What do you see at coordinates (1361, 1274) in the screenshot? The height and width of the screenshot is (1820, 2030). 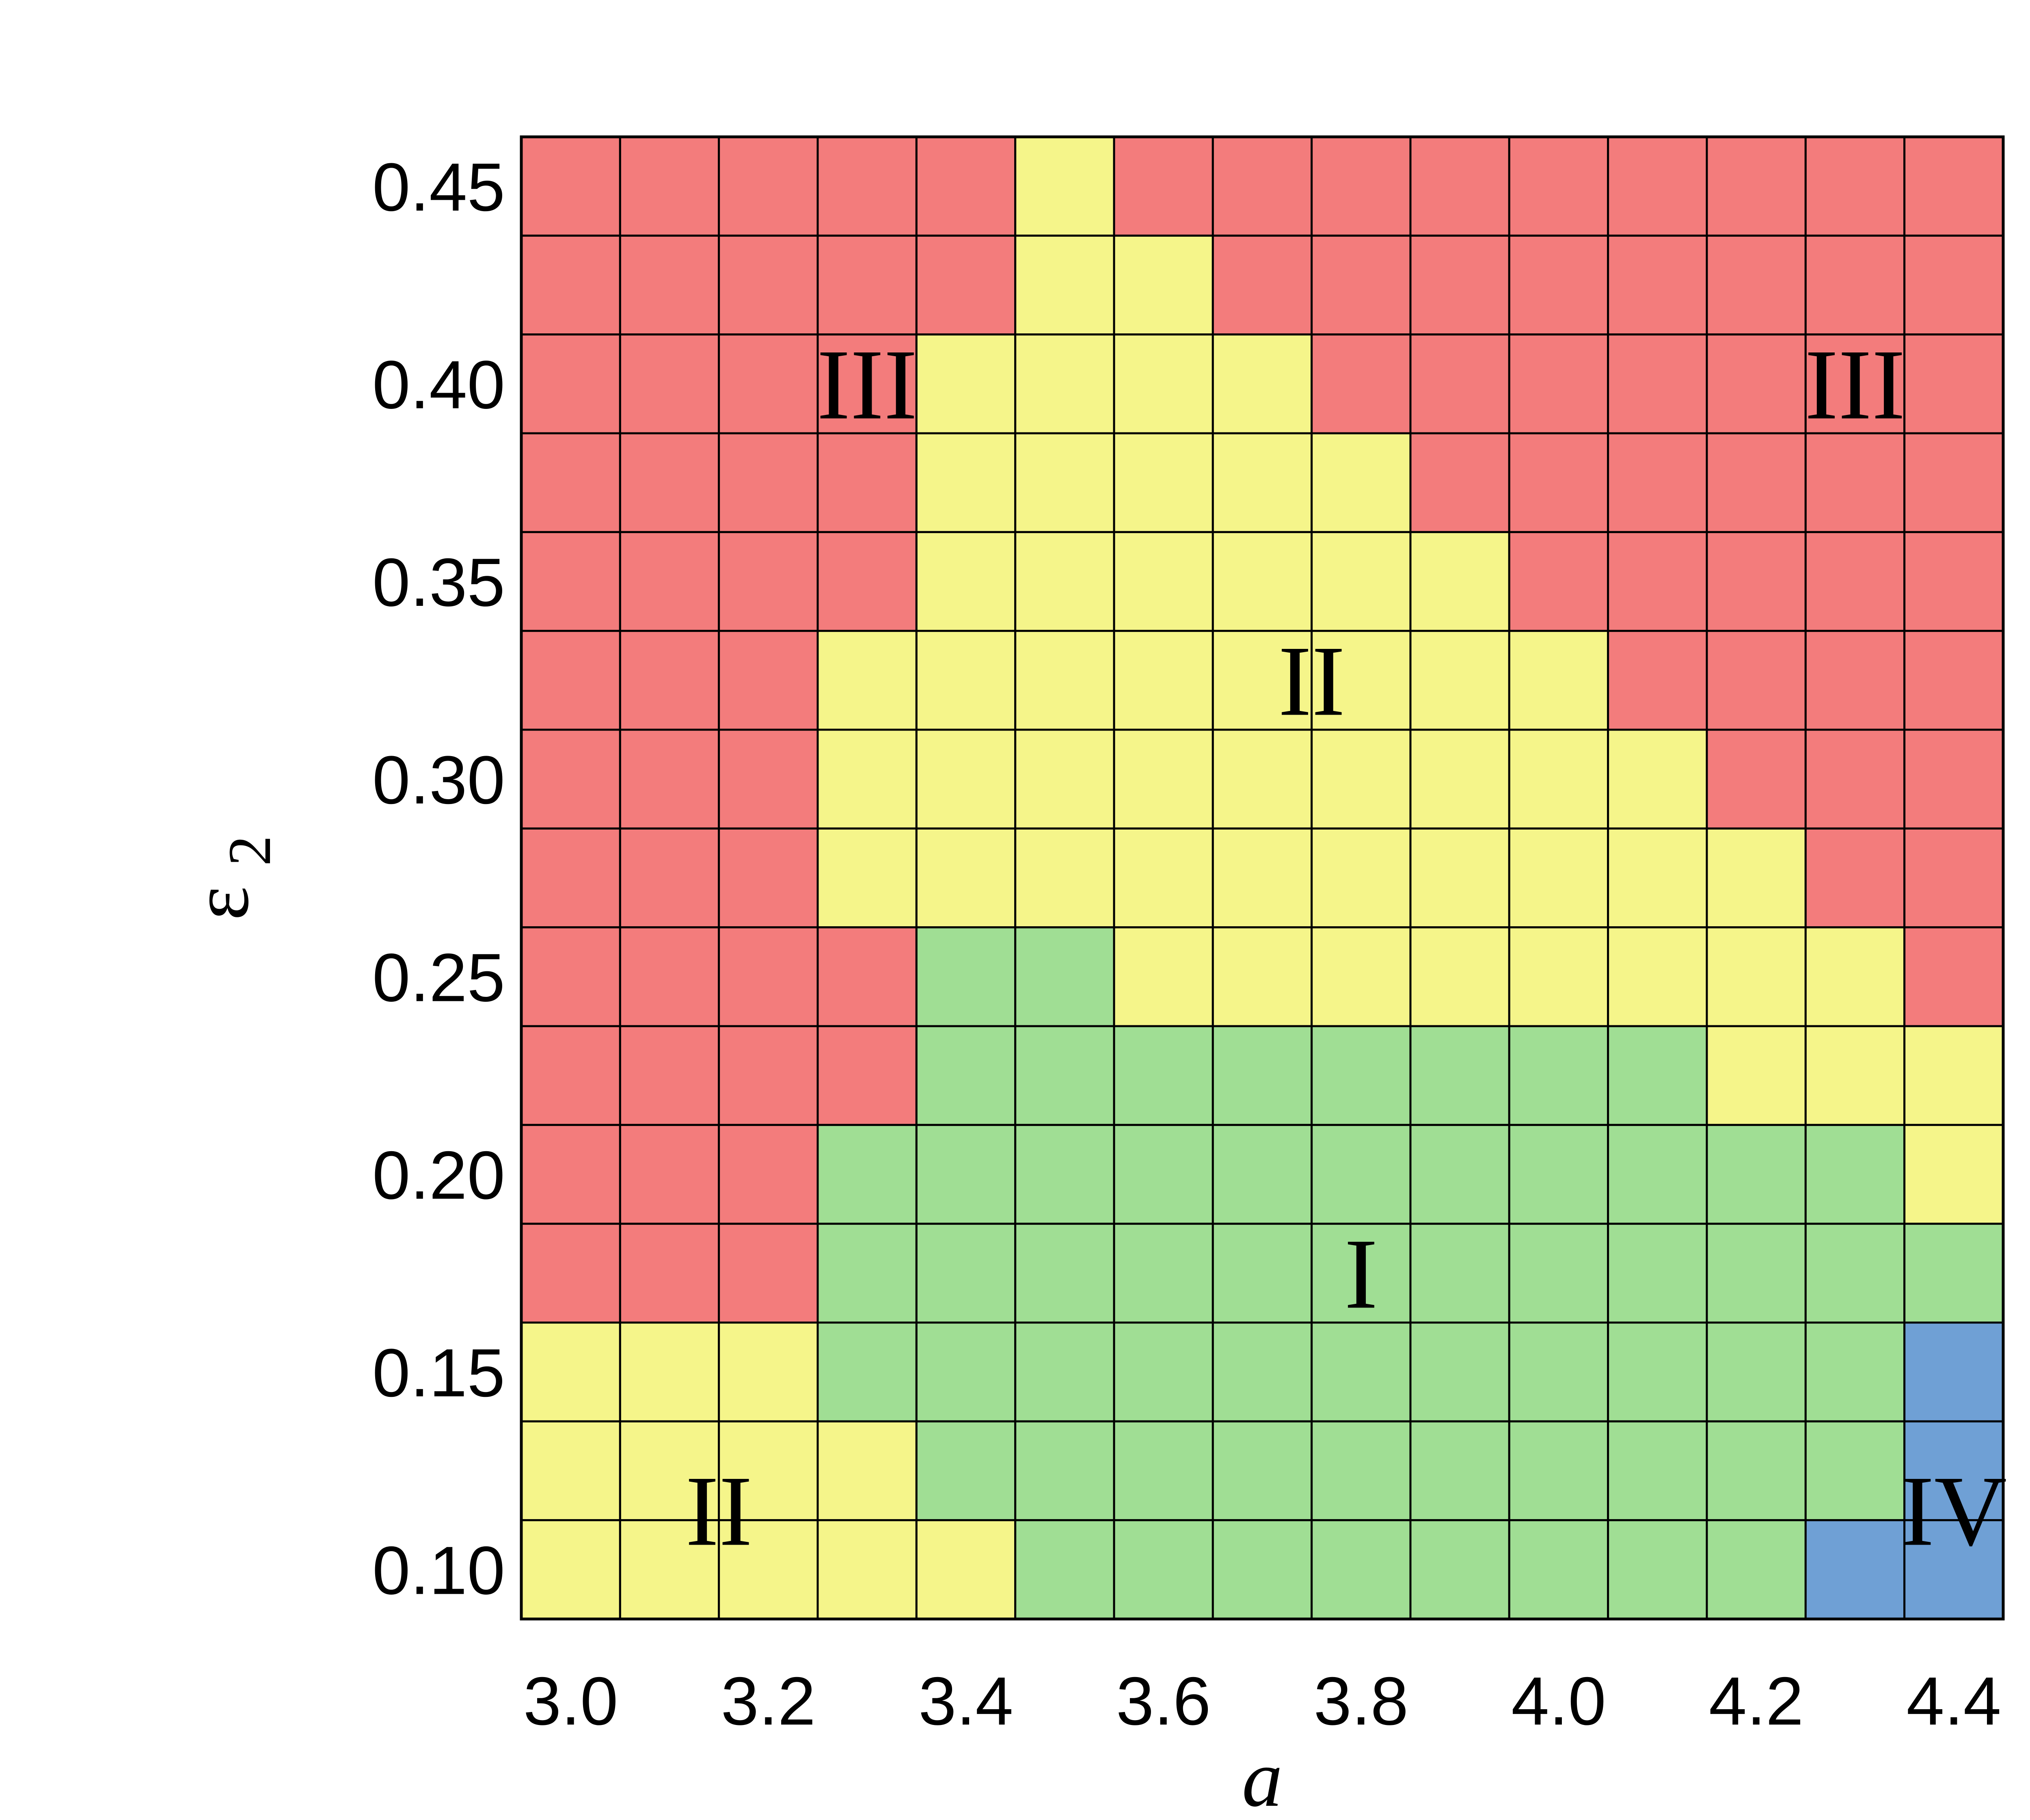 I see `region-label: I` at bounding box center [1361, 1274].